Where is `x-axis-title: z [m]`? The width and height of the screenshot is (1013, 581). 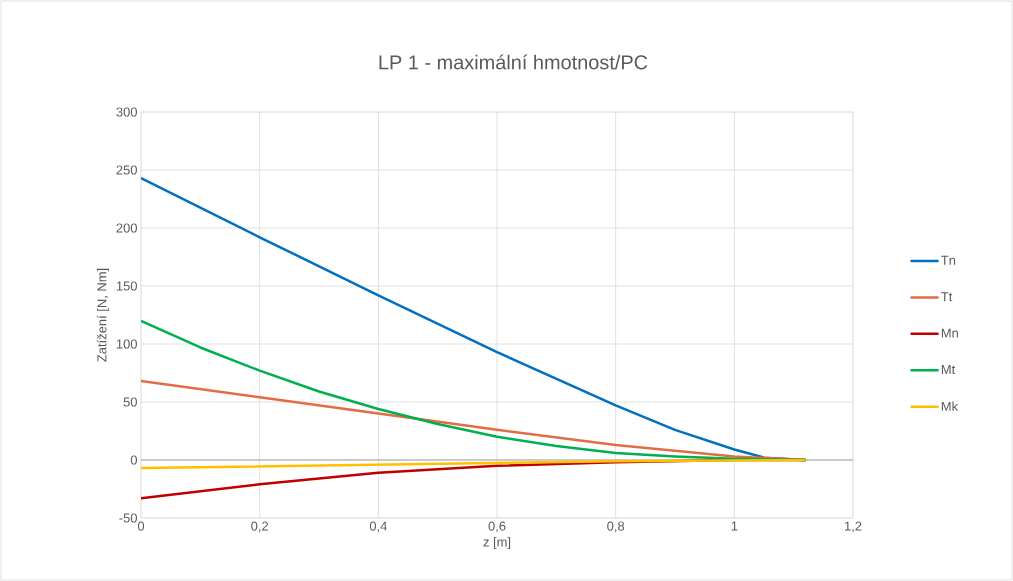 x-axis-title: z [m] is located at coordinates (497, 543).